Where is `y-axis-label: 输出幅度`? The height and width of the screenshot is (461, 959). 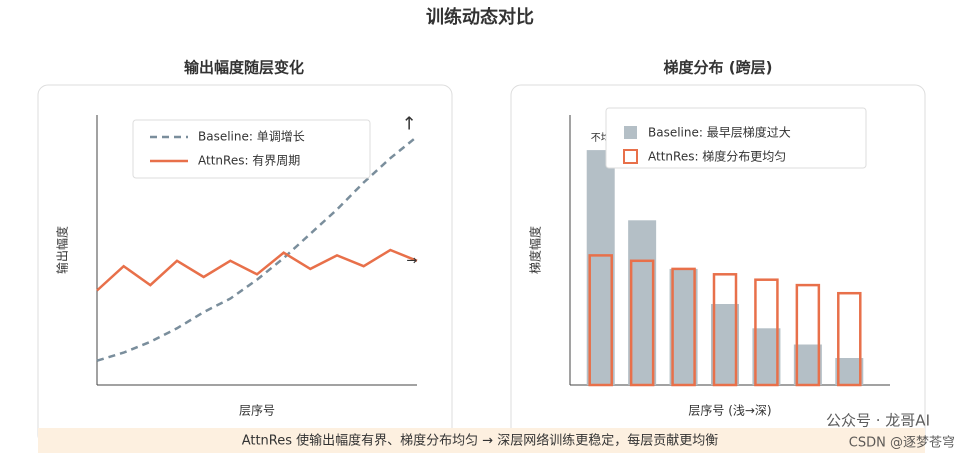 y-axis-label: 输出幅度 is located at coordinates (62, 250).